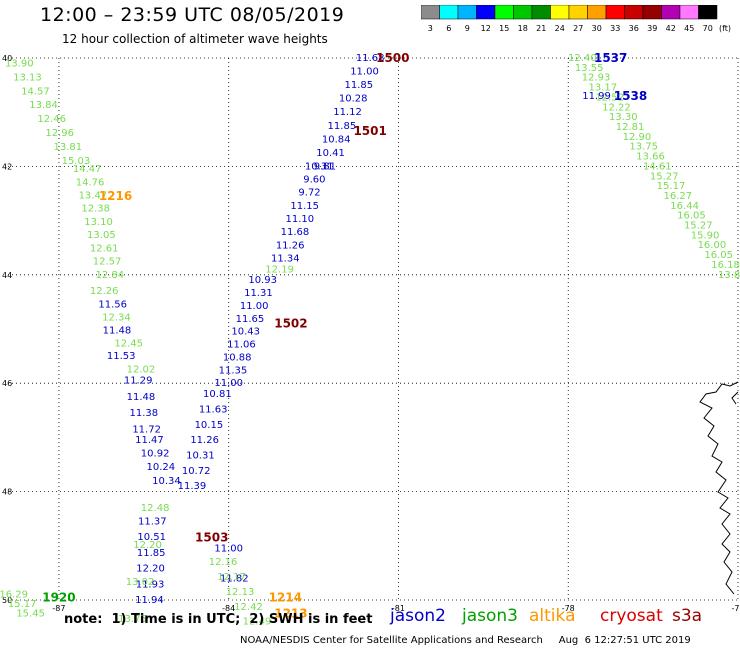 This screenshot has width=740, height=650. What do you see at coordinates (248, 607) in the screenshot?
I see `wave-height-value: 12.42` at bounding box center [248, 607].